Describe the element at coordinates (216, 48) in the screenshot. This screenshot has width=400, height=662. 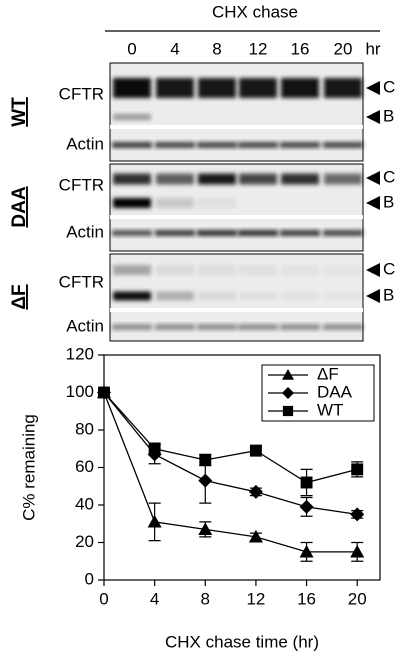
I see `lane-label: 8` at that location.